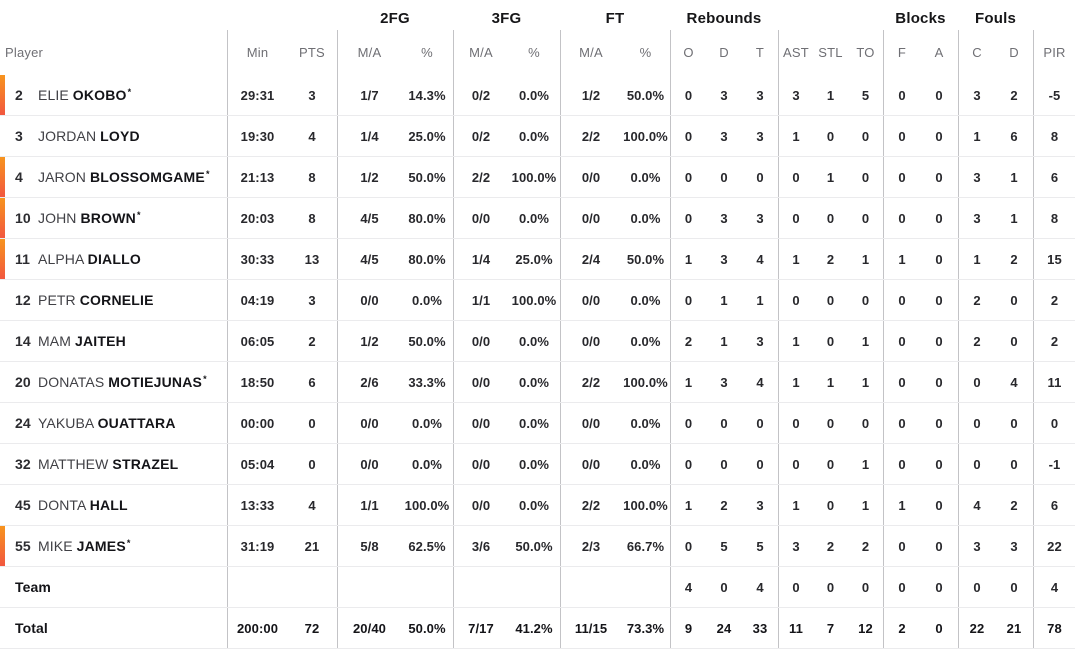 The width and height of the screenshot is (1075, 649). Describe the element at coordinates (534, 628) in the screenshot. I see `stat-cell-: 41.2%` at that location.